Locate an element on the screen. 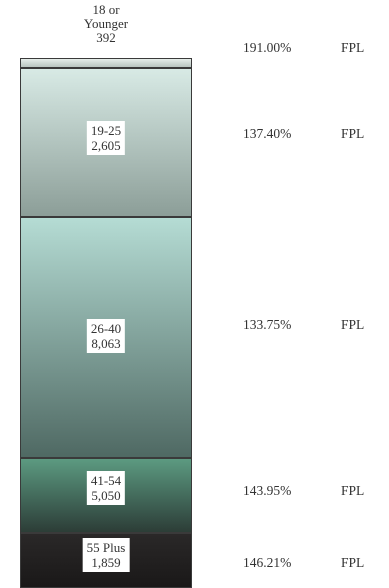 This screenshot has width=389, height=588. segment-value-41-54: 5,050 is located at coordinates (106, 495).